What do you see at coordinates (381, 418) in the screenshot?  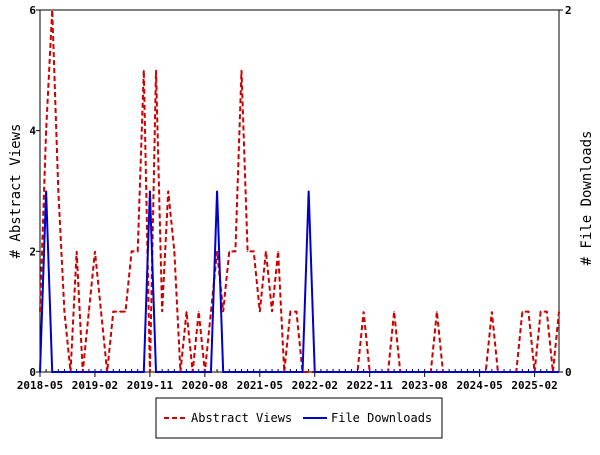 I see `legend-label-file-downloads: File Downloads` at bounding box center [381, 418].